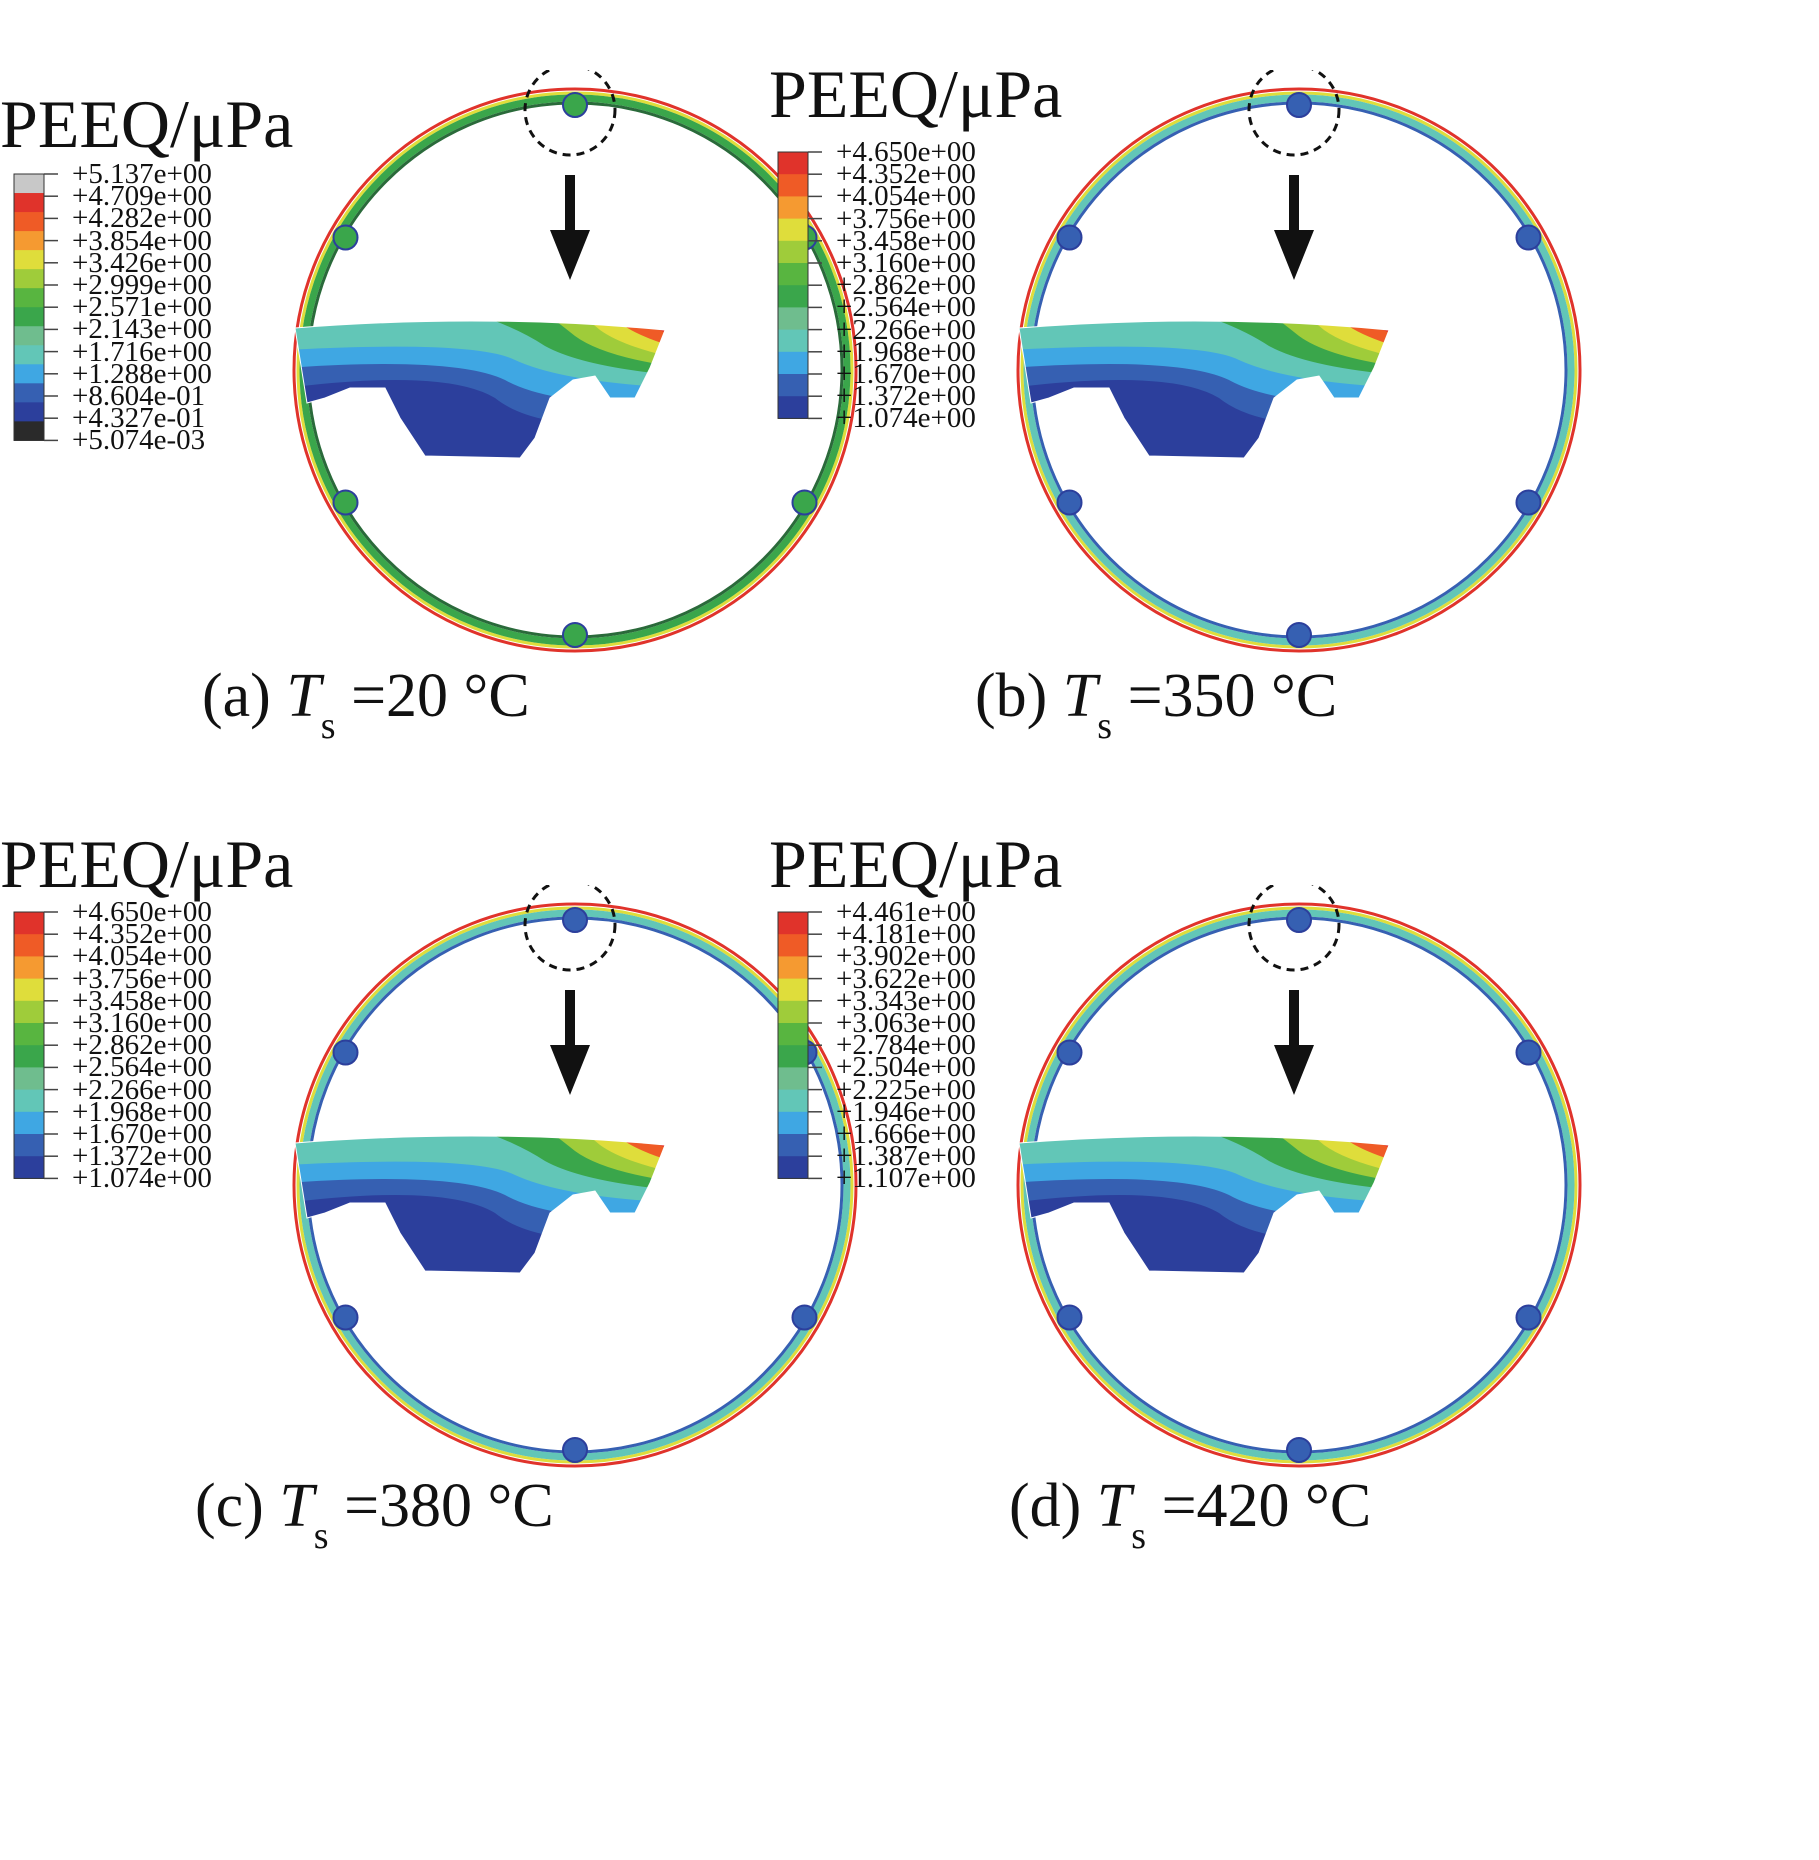  What do you see at coordinates (142, 329) in the screenshot?
I see `legend-value: +2.143e+00` at bounding box center [142, 329].